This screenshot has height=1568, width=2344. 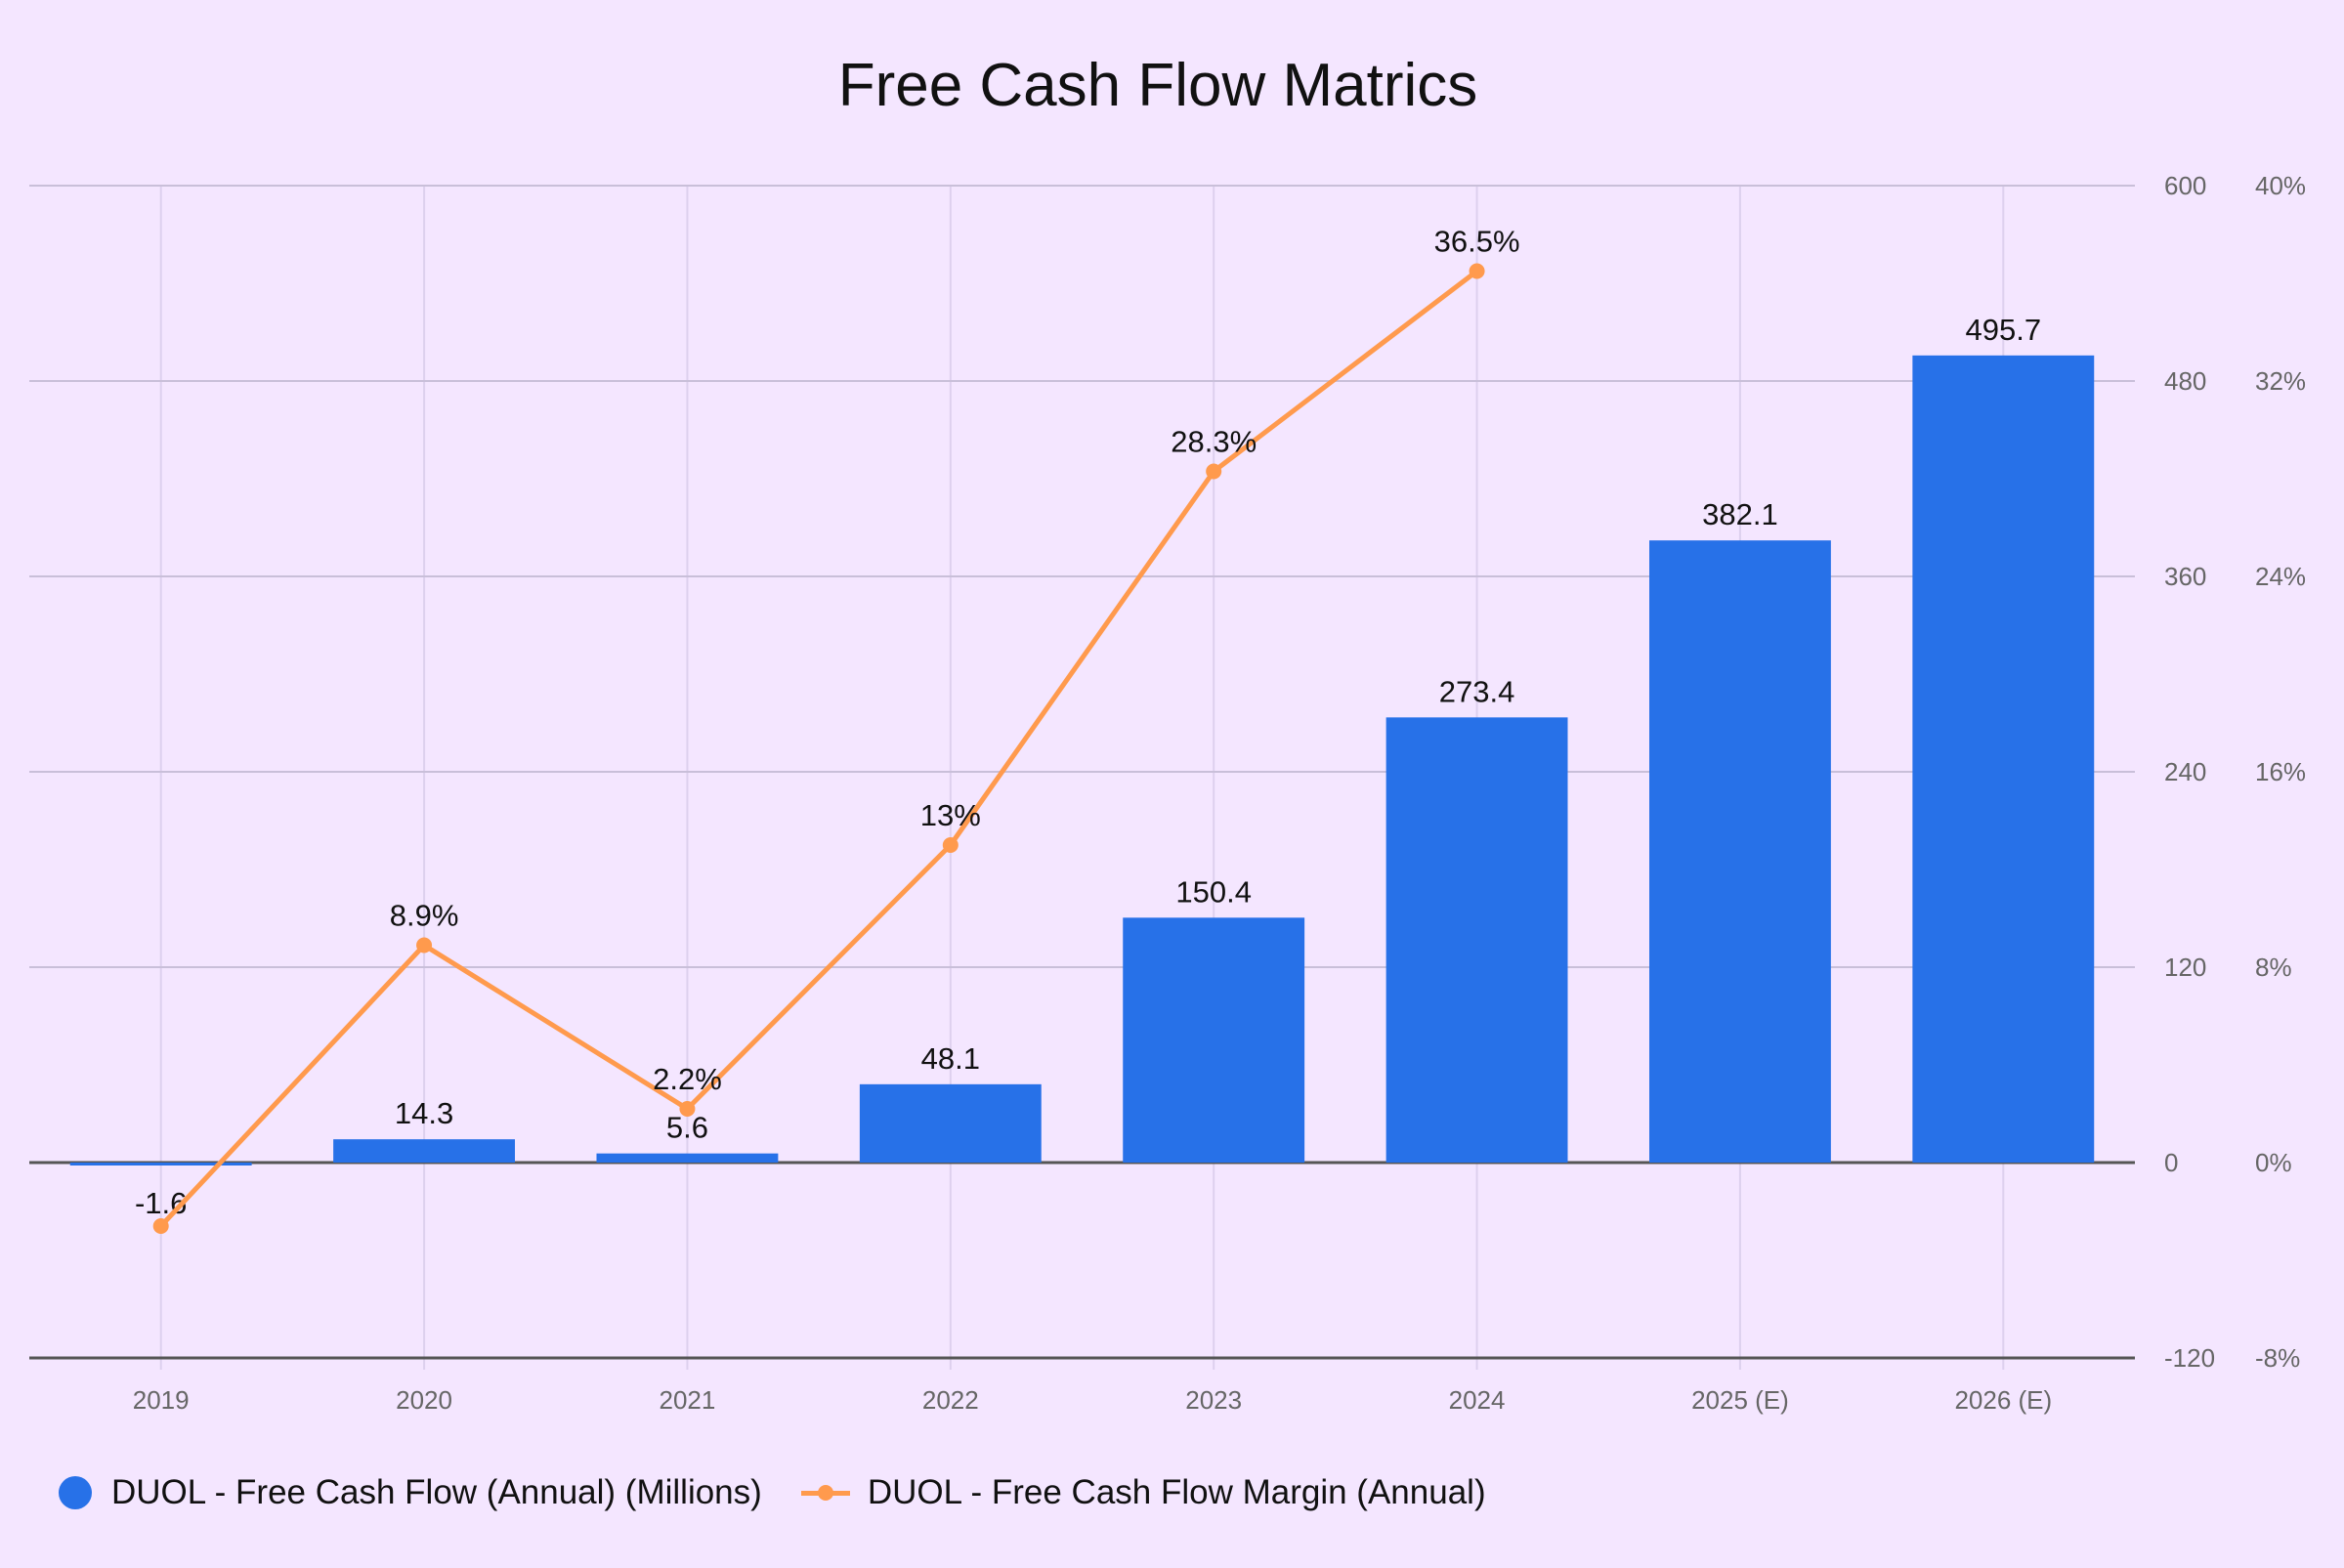 What do you see at coordinates (1478, 1400) in the screenshot?
I see `x-tick-label: 2024` at bounding box center [1478, 1400].